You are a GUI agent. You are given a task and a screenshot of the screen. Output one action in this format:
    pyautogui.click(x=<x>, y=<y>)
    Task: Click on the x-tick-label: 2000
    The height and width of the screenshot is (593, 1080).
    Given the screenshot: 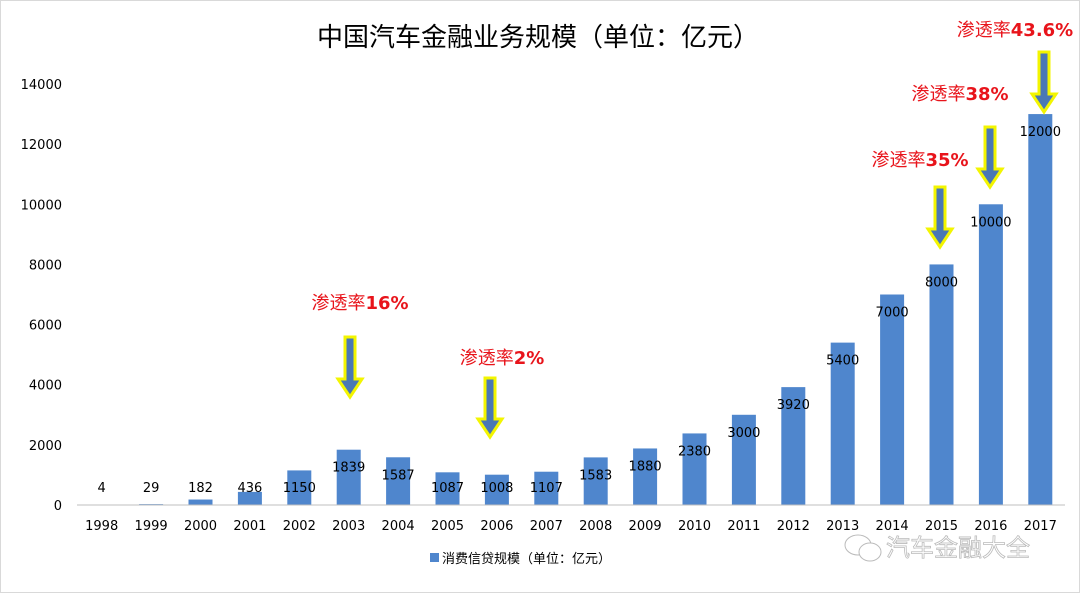 What is the action you would take?
    pyautogui.click(x=200, y=526)
    